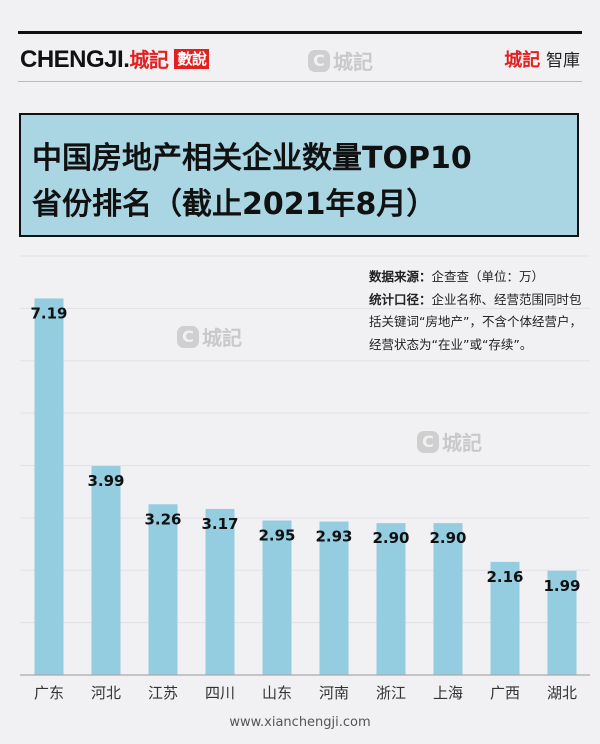 This screenshot has width=600, height=744. I want to click on bar-河北, so click(106, 570).